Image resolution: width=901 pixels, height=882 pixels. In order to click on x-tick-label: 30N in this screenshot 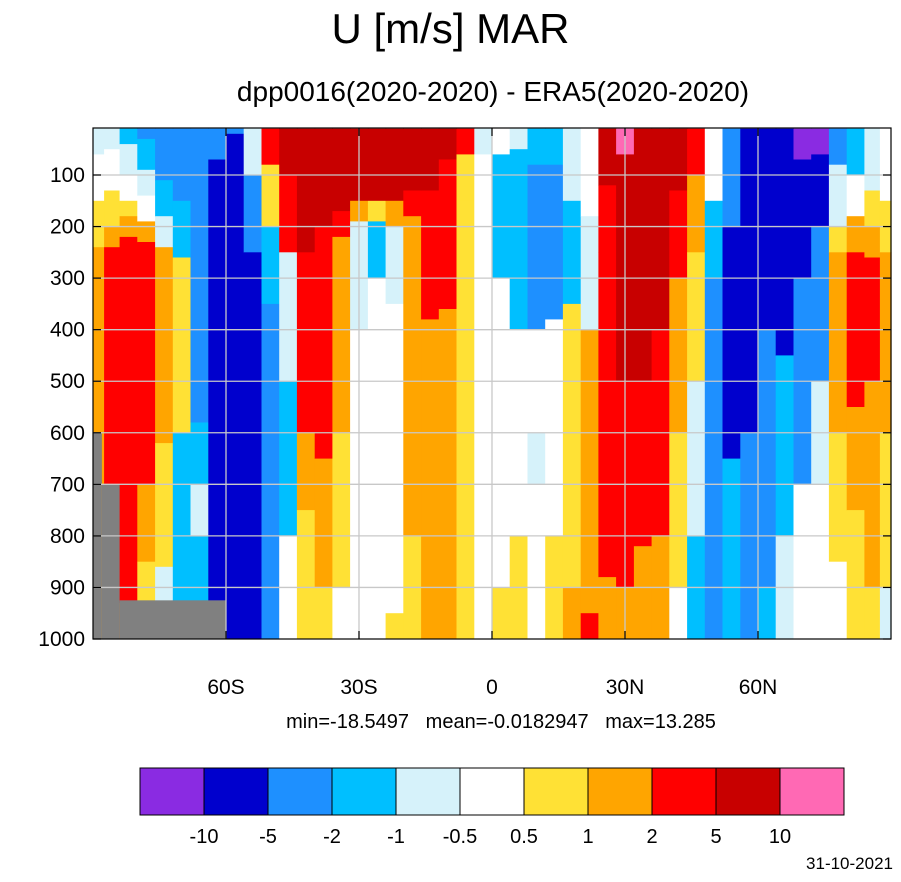, I will do `click(625, 687)`.